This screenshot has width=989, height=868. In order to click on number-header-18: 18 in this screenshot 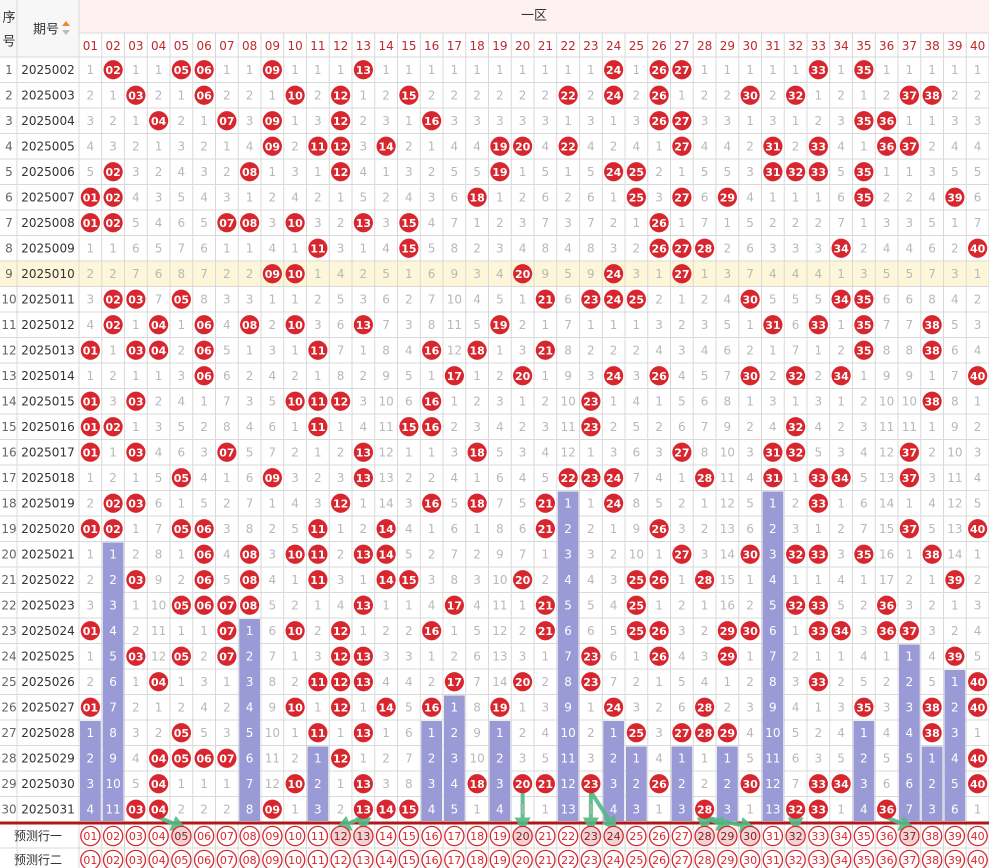, I will do `click(476, 46)`.